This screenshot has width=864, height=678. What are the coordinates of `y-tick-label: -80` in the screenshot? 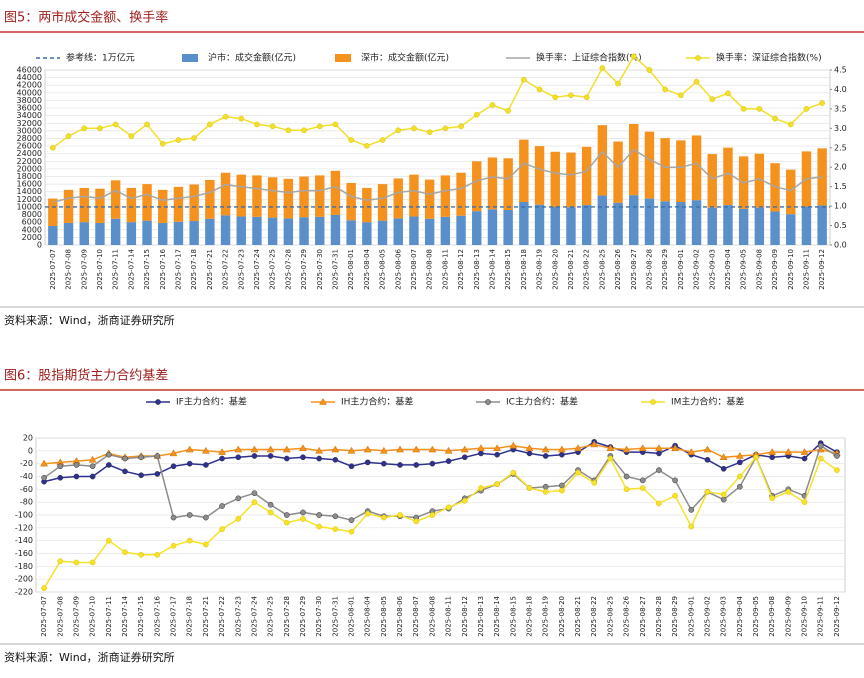 It's located at (26, 502).